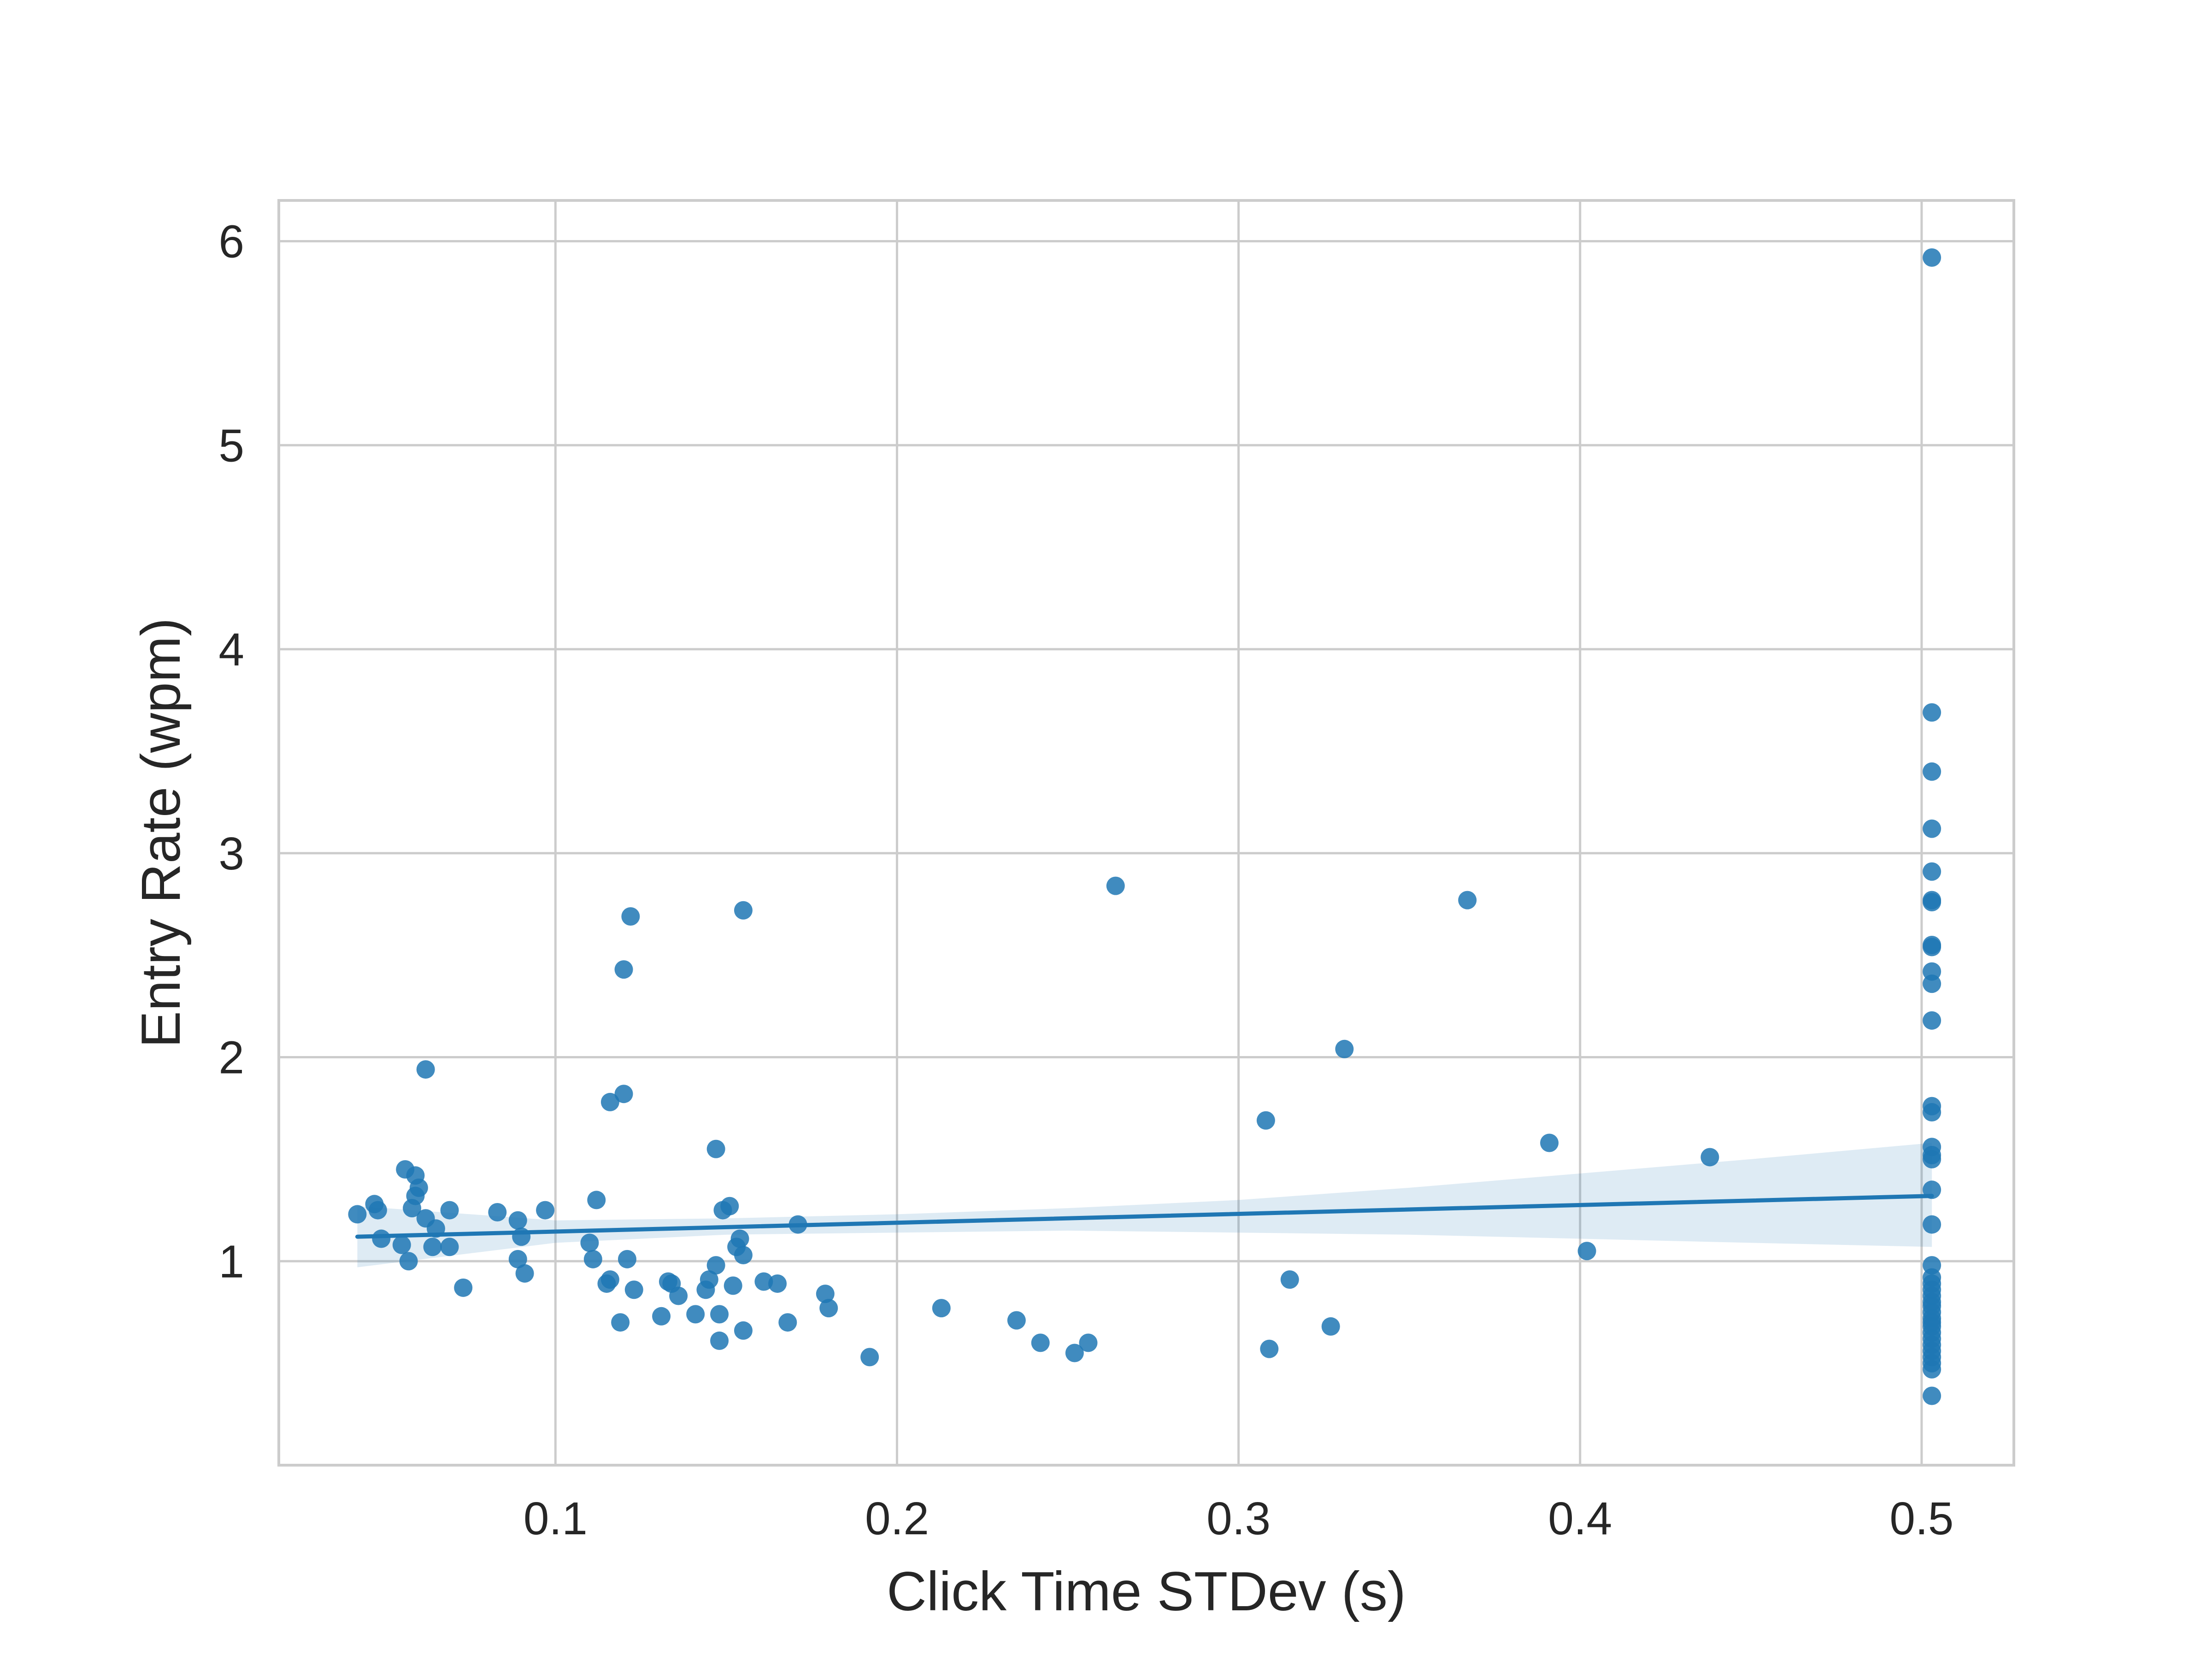 The image size is (2212, 1661). I want to click on x-axis-title: Click Time STDev (s), so click(1146, 1591).